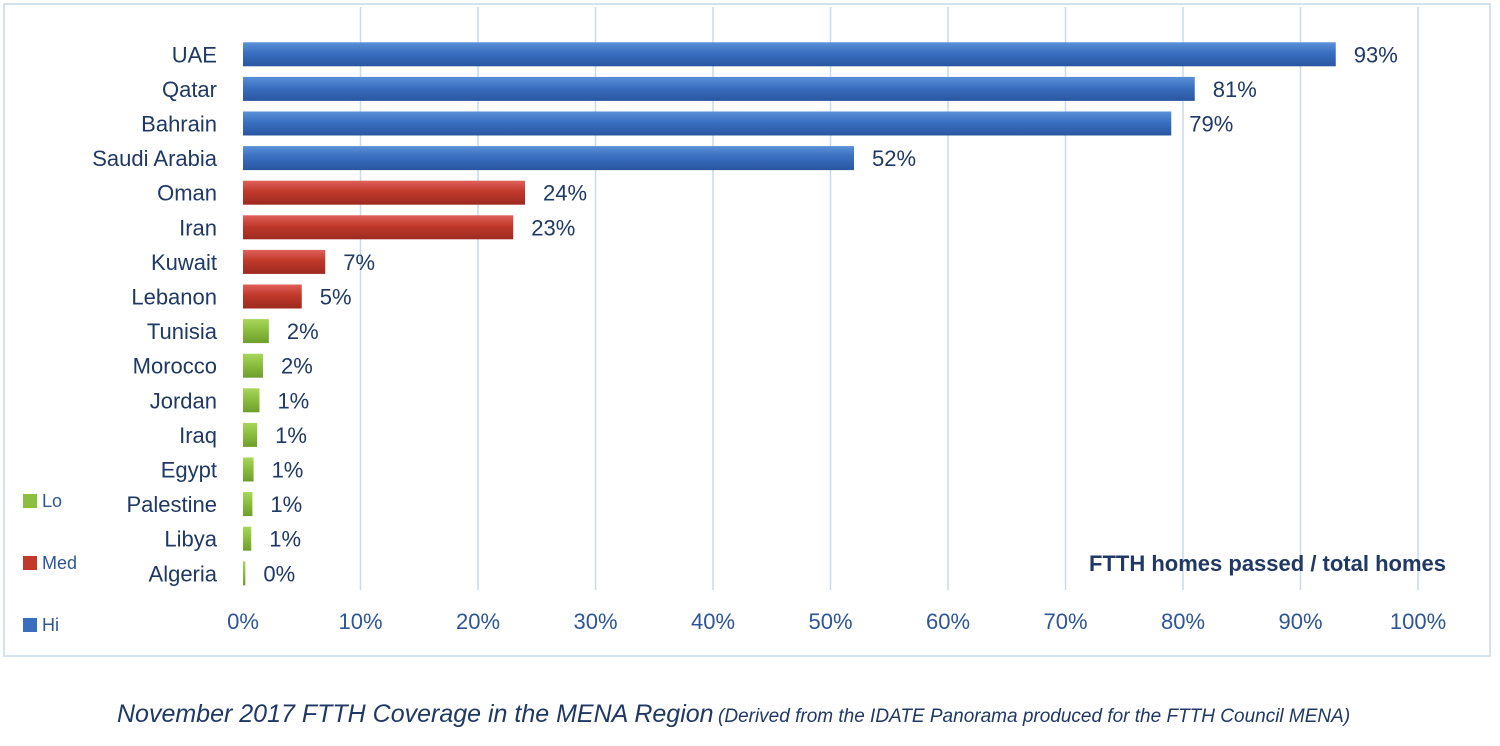 The width and height of the screenshot is (1500, 746). Describe the element at coordinates (830, 621) in the screenshot. I see `x-tick-label: 50%` at that location.